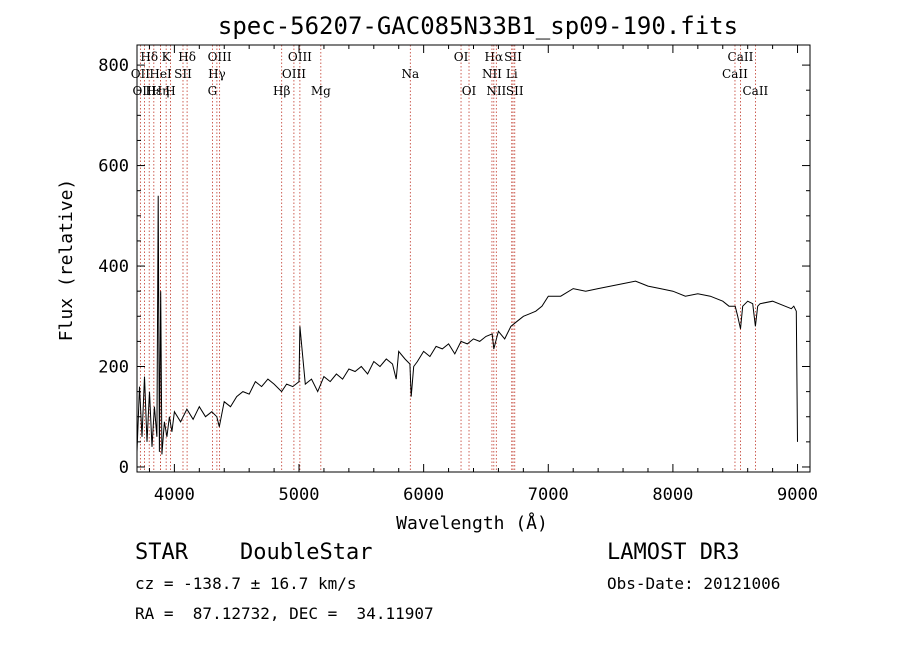 Image resolution: width=900 pixels, height=649 pixels. I want to click on line-marker-label: Hε, so click(153, 91).